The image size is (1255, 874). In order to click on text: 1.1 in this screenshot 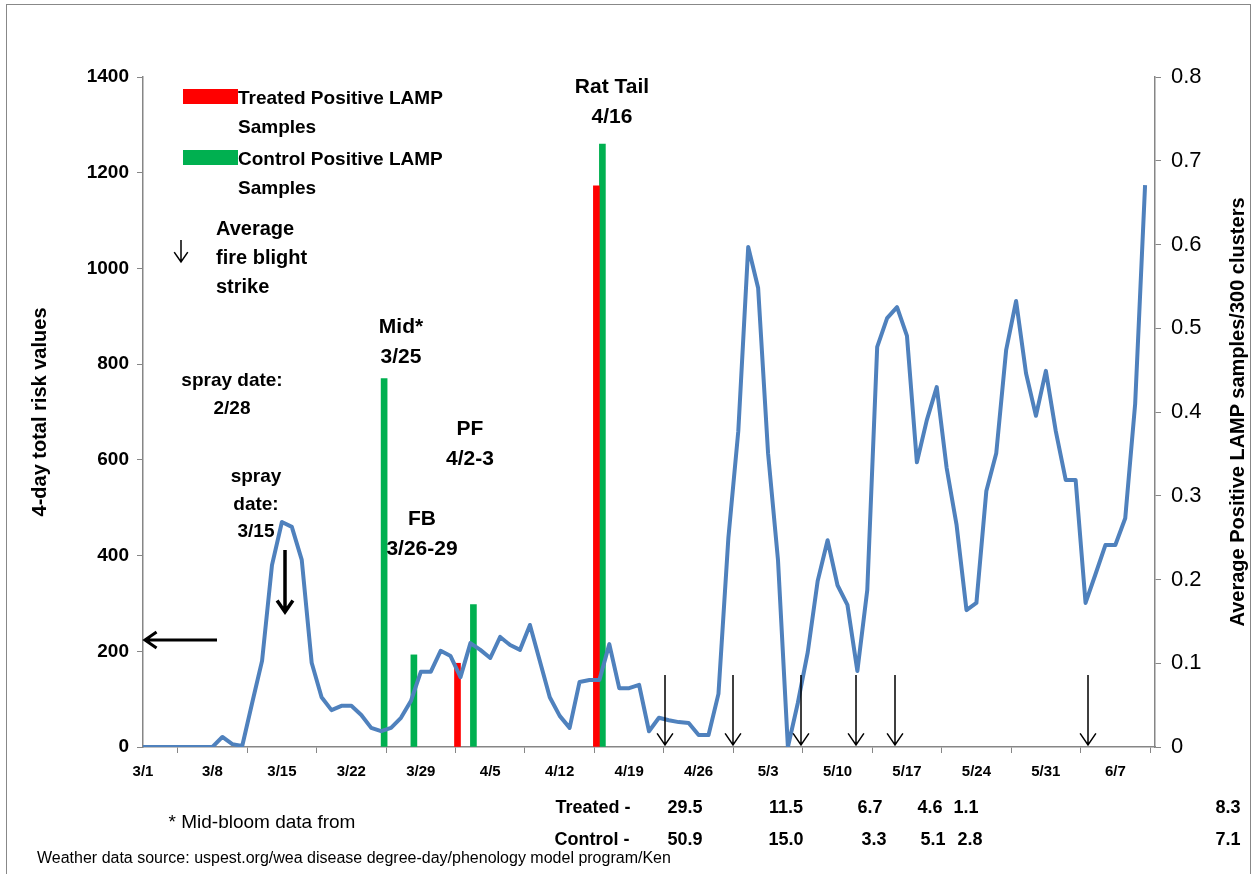, I will do `click(966, 807)`.